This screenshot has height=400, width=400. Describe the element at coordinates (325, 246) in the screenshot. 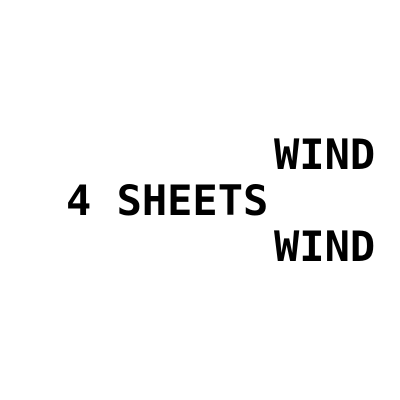

I see `bottom-word: WIND` at that location.